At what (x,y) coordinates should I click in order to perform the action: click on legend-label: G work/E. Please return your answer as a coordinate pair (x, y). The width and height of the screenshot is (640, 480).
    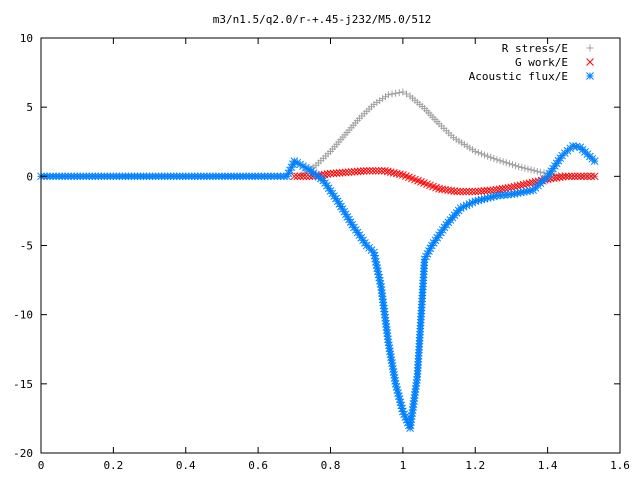
    Looking at the image, I should click on (541, 62).